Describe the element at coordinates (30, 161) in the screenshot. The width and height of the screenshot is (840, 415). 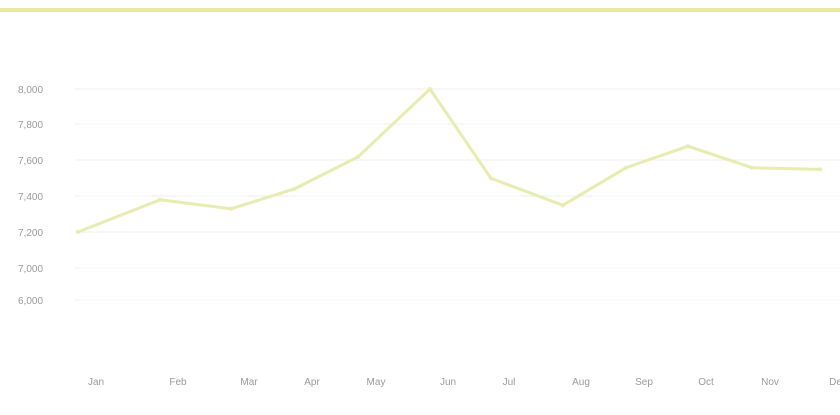
I see `y-tick-label: 7,600` at that location.